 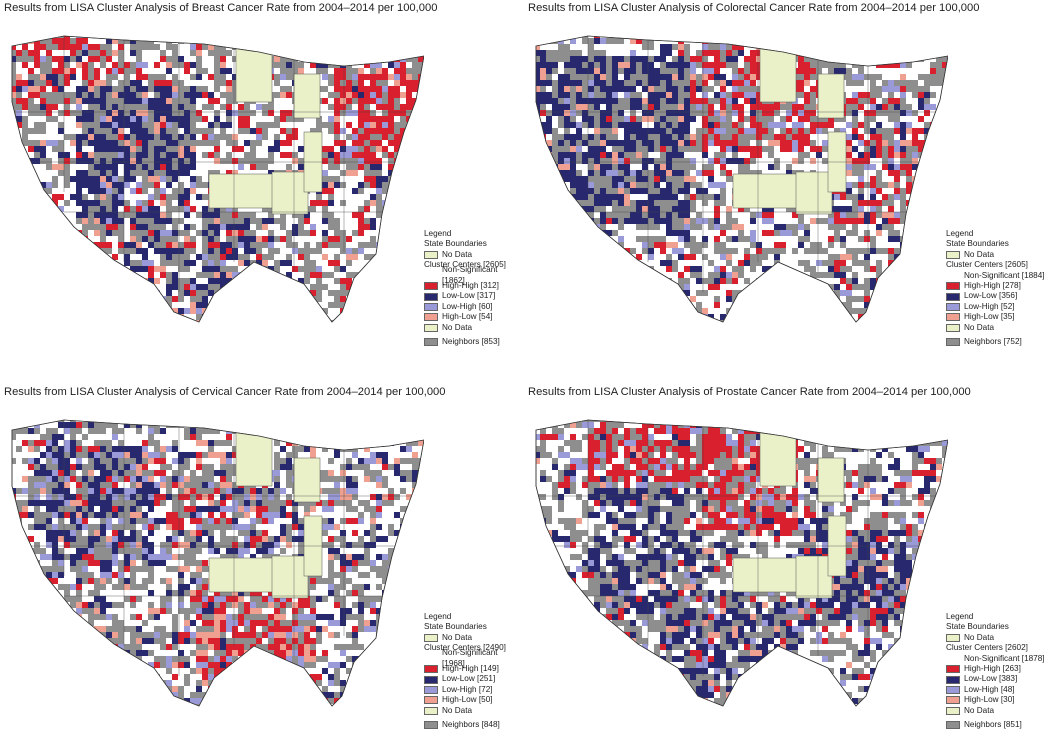 I want to click on legend-label: Low-High [60], so click(x=467, y=307).